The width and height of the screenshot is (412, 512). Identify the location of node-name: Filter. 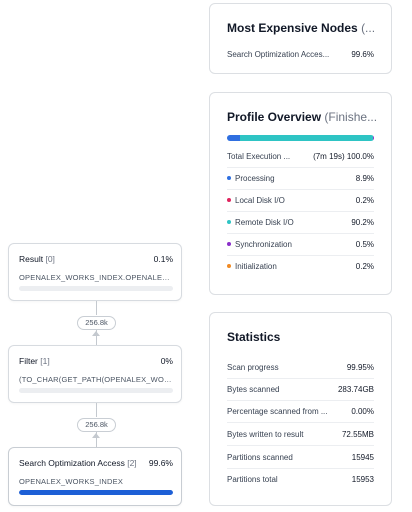
(28, 361).